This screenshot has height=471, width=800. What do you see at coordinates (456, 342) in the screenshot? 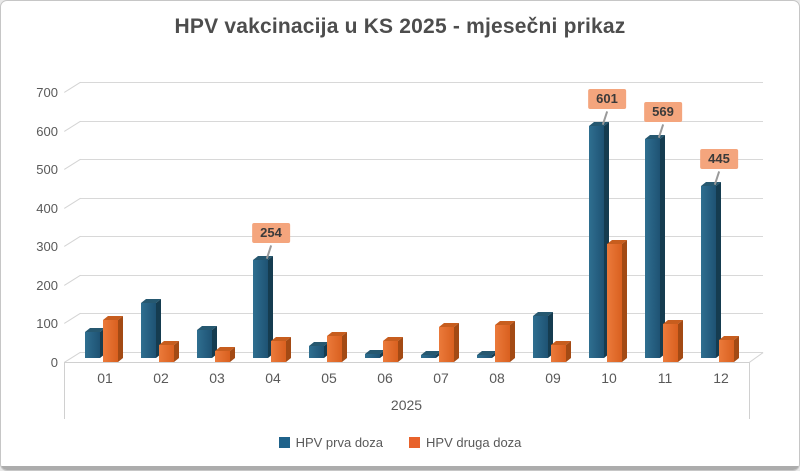
I see `bar-druga-doza-07-side` at bounding box center [456, 342].